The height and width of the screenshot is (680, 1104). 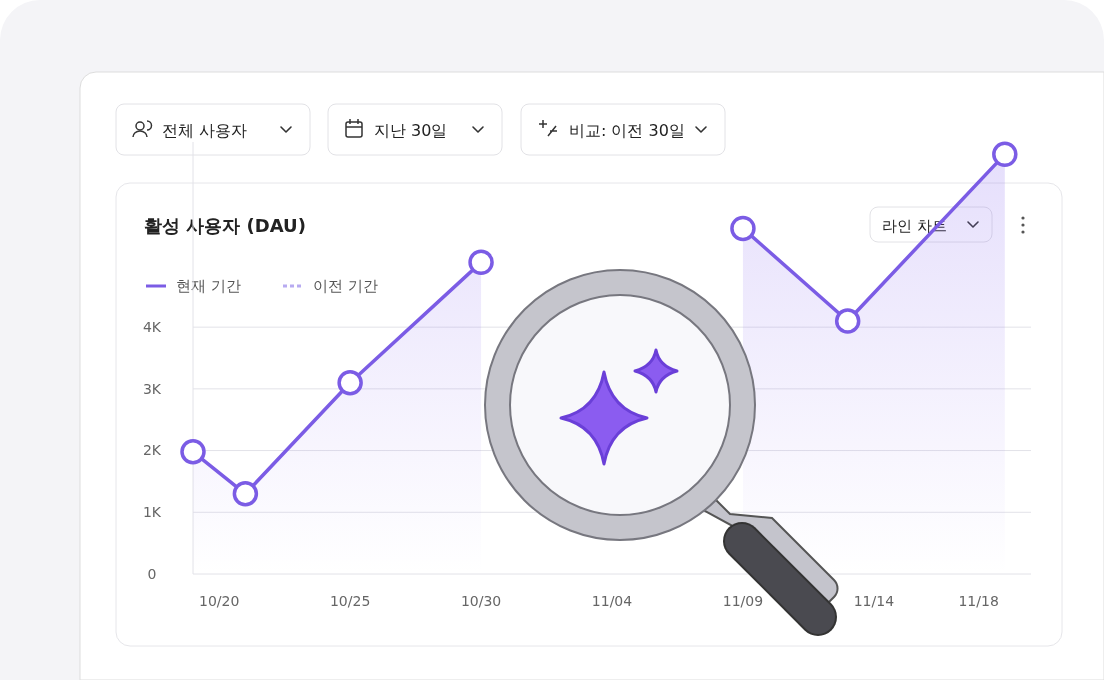 I want to click on y-tick-label: 1K, so click(x=152, y=512).